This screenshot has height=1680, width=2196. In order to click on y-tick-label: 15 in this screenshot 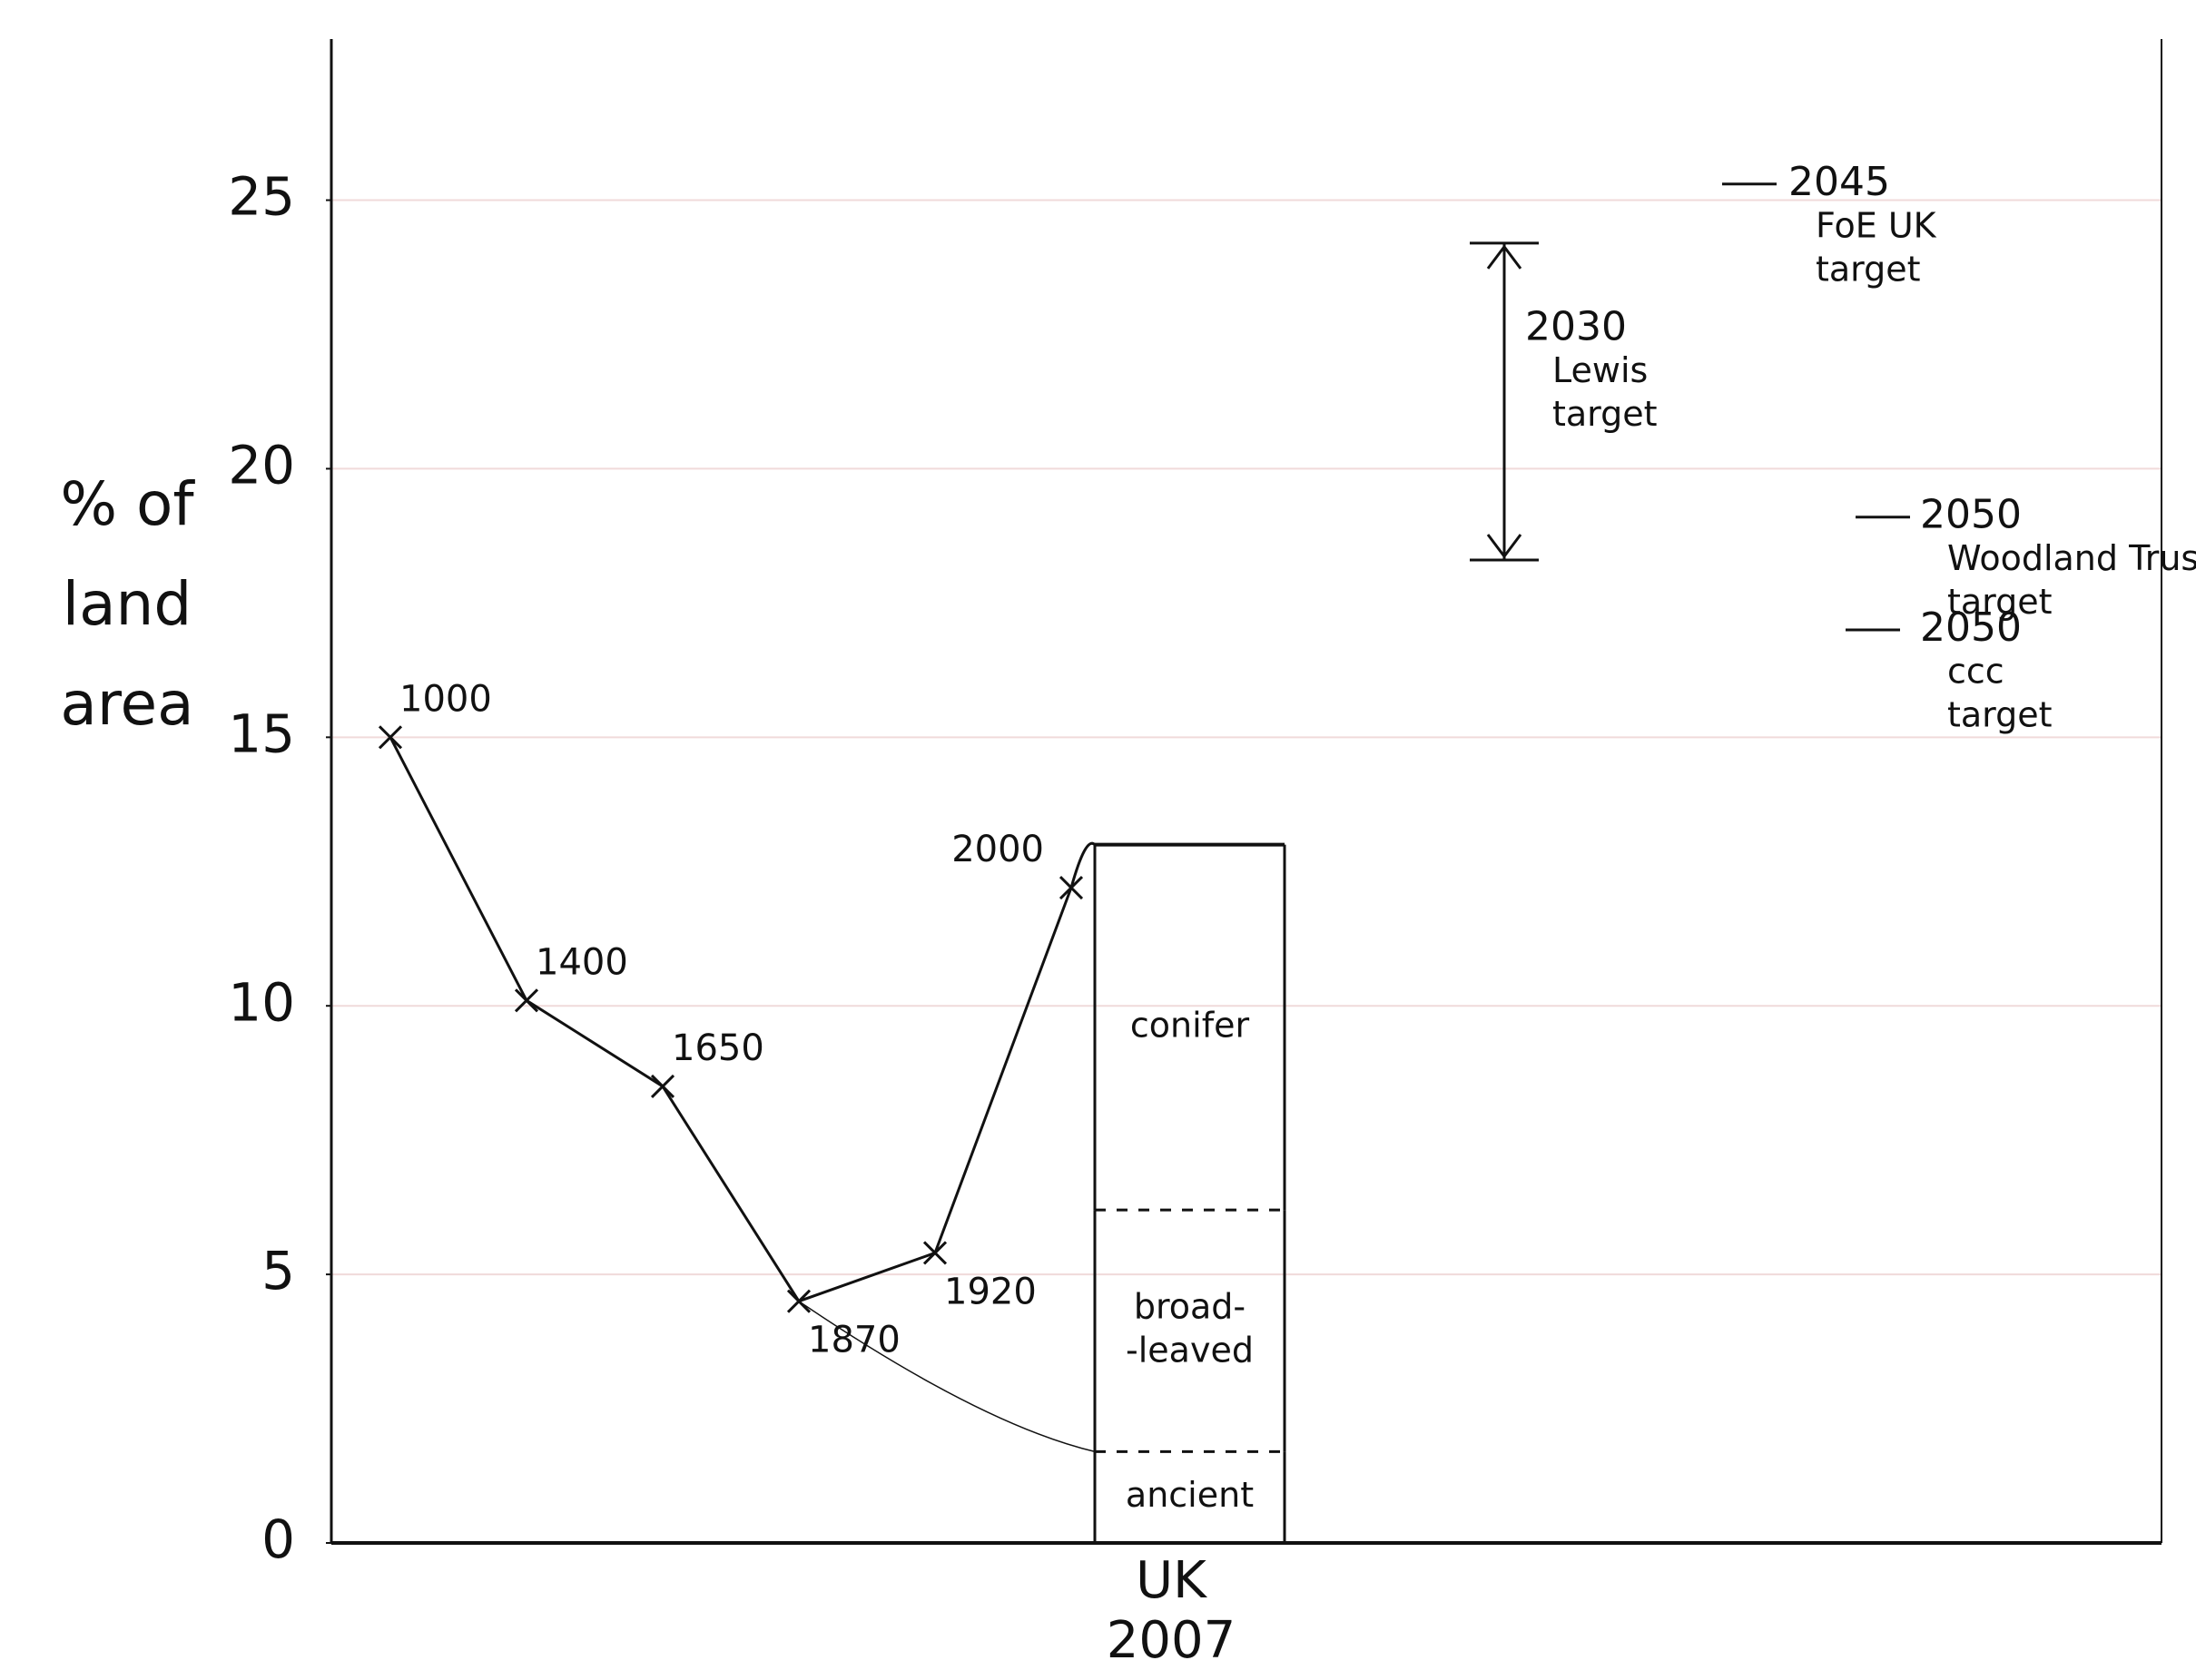, I will do `click(262, 733)`.